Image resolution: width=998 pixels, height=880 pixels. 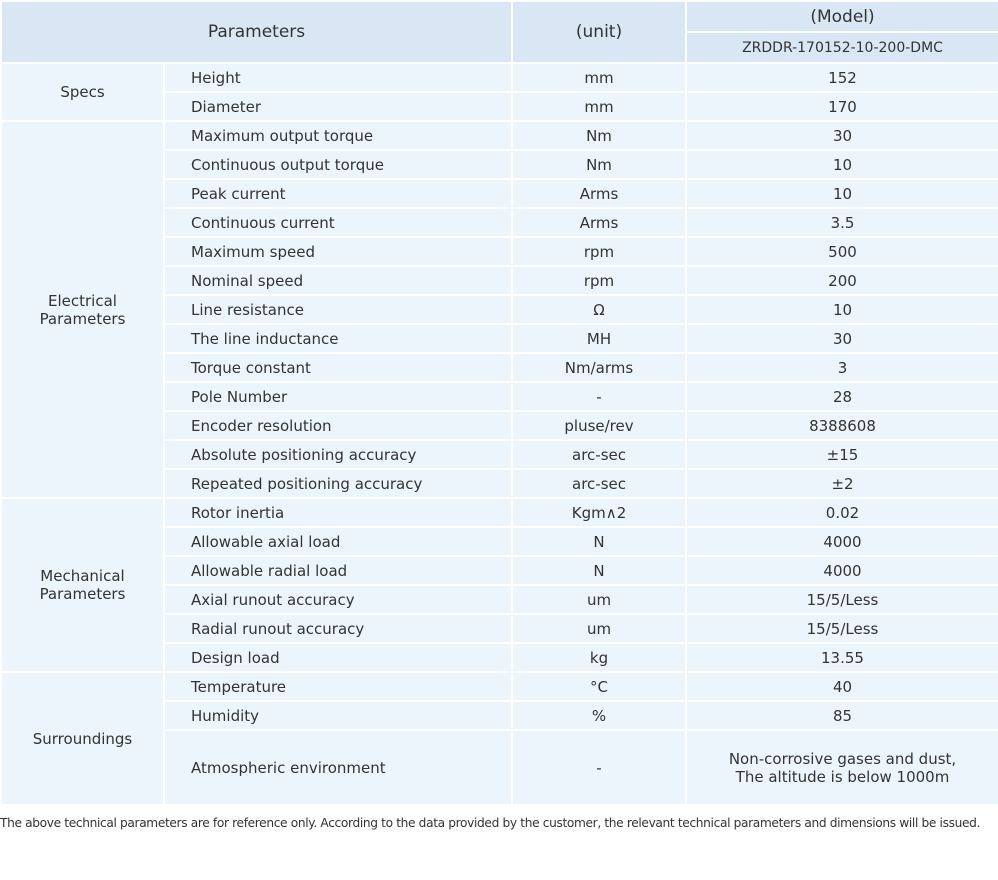 I want to click on table-row: Peak current Arms 10, so click(x=499, y=193).